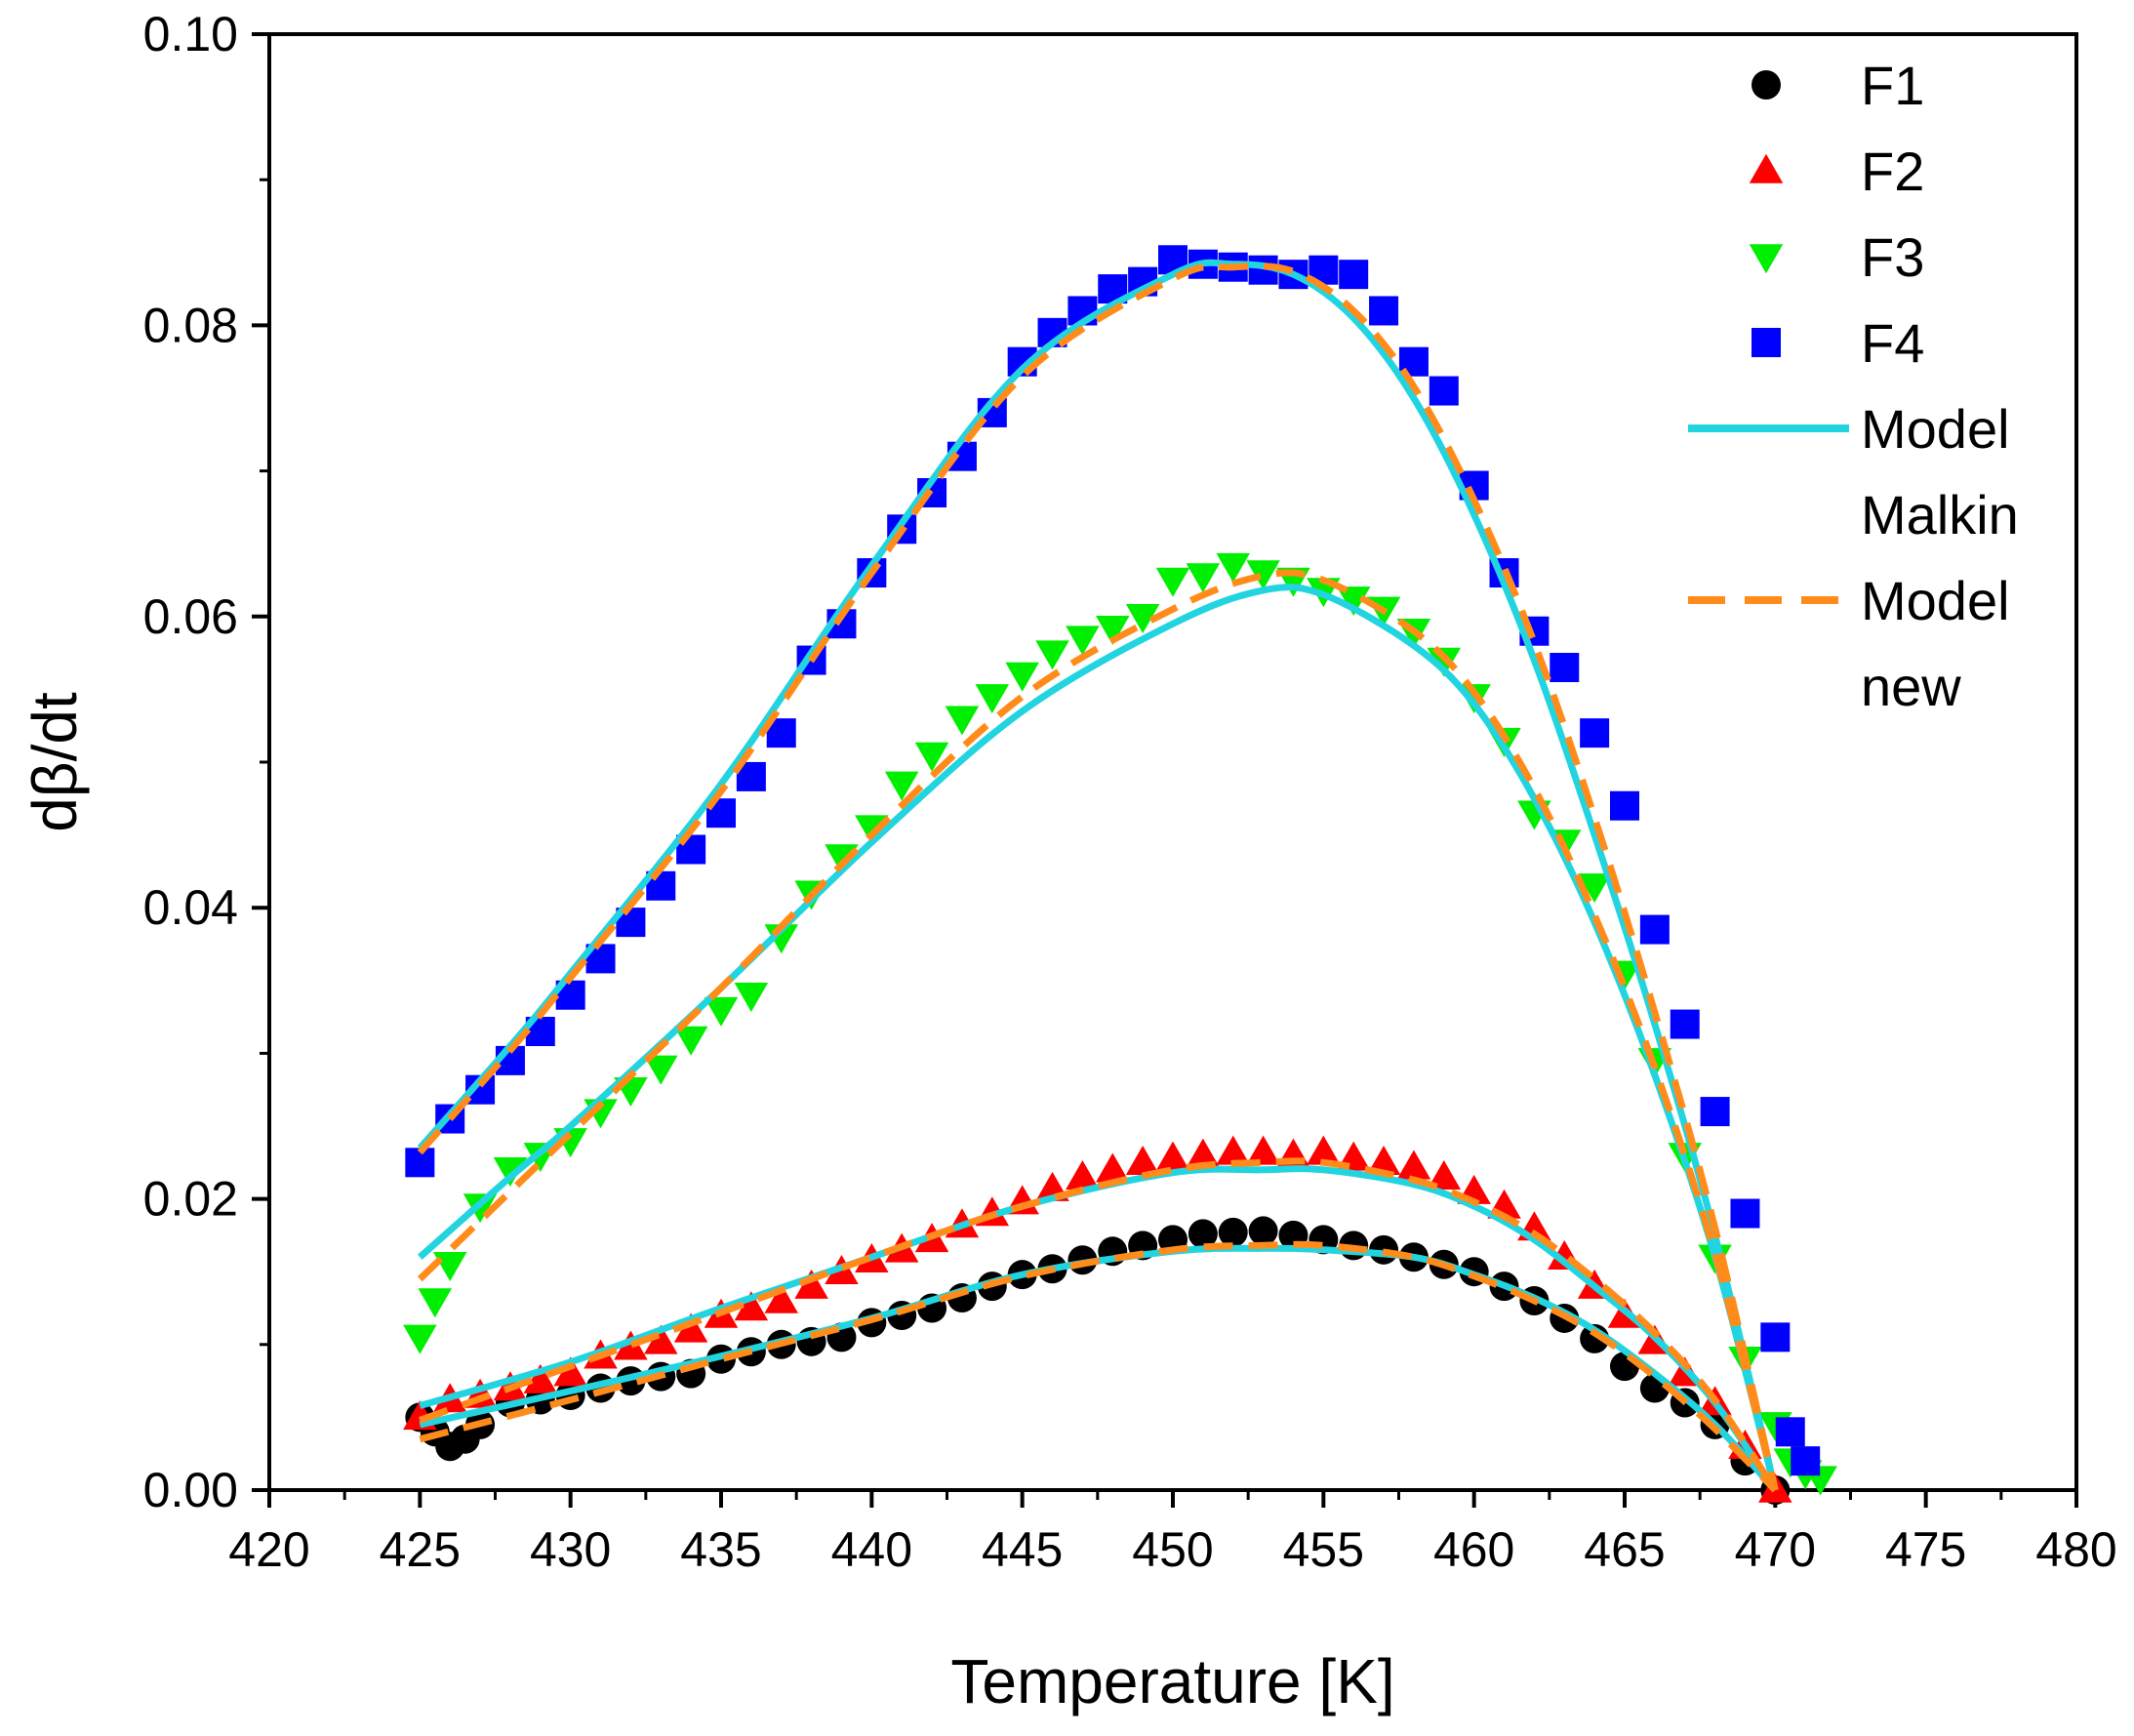  What do you see at coordinates (1098, 1366) in the screenshot?
I see `model-new-curve-f1` at bounding box center [1098, 1366].